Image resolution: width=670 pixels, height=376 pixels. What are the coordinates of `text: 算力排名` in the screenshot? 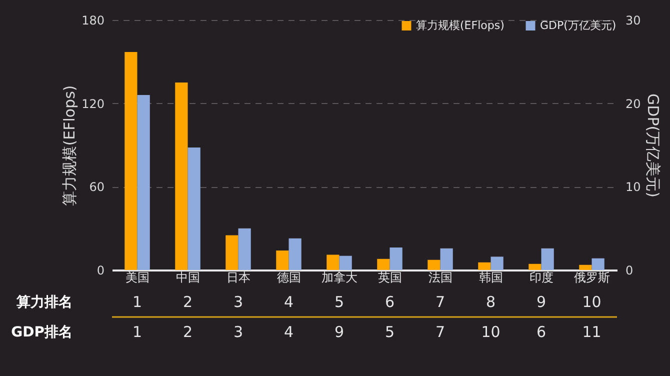 It's located at (44, 302).